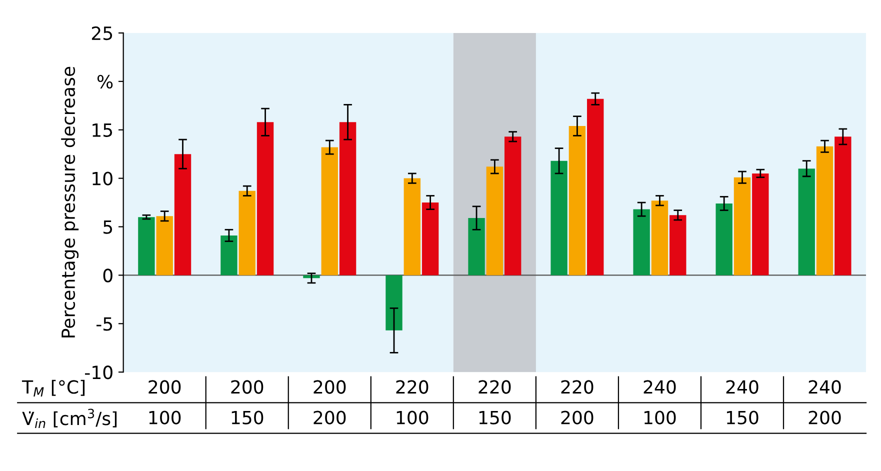 The width and height of the screenshot is (881, 471). I want to click on x-tick-label: 200 100, so click(164, 402).